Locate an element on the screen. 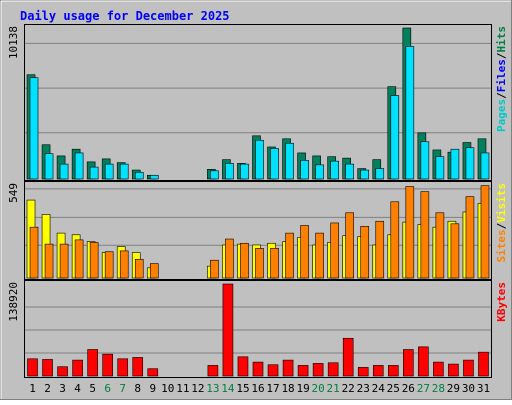  x-tick-label-day-4: 4 is located at coordinates (77, 388).